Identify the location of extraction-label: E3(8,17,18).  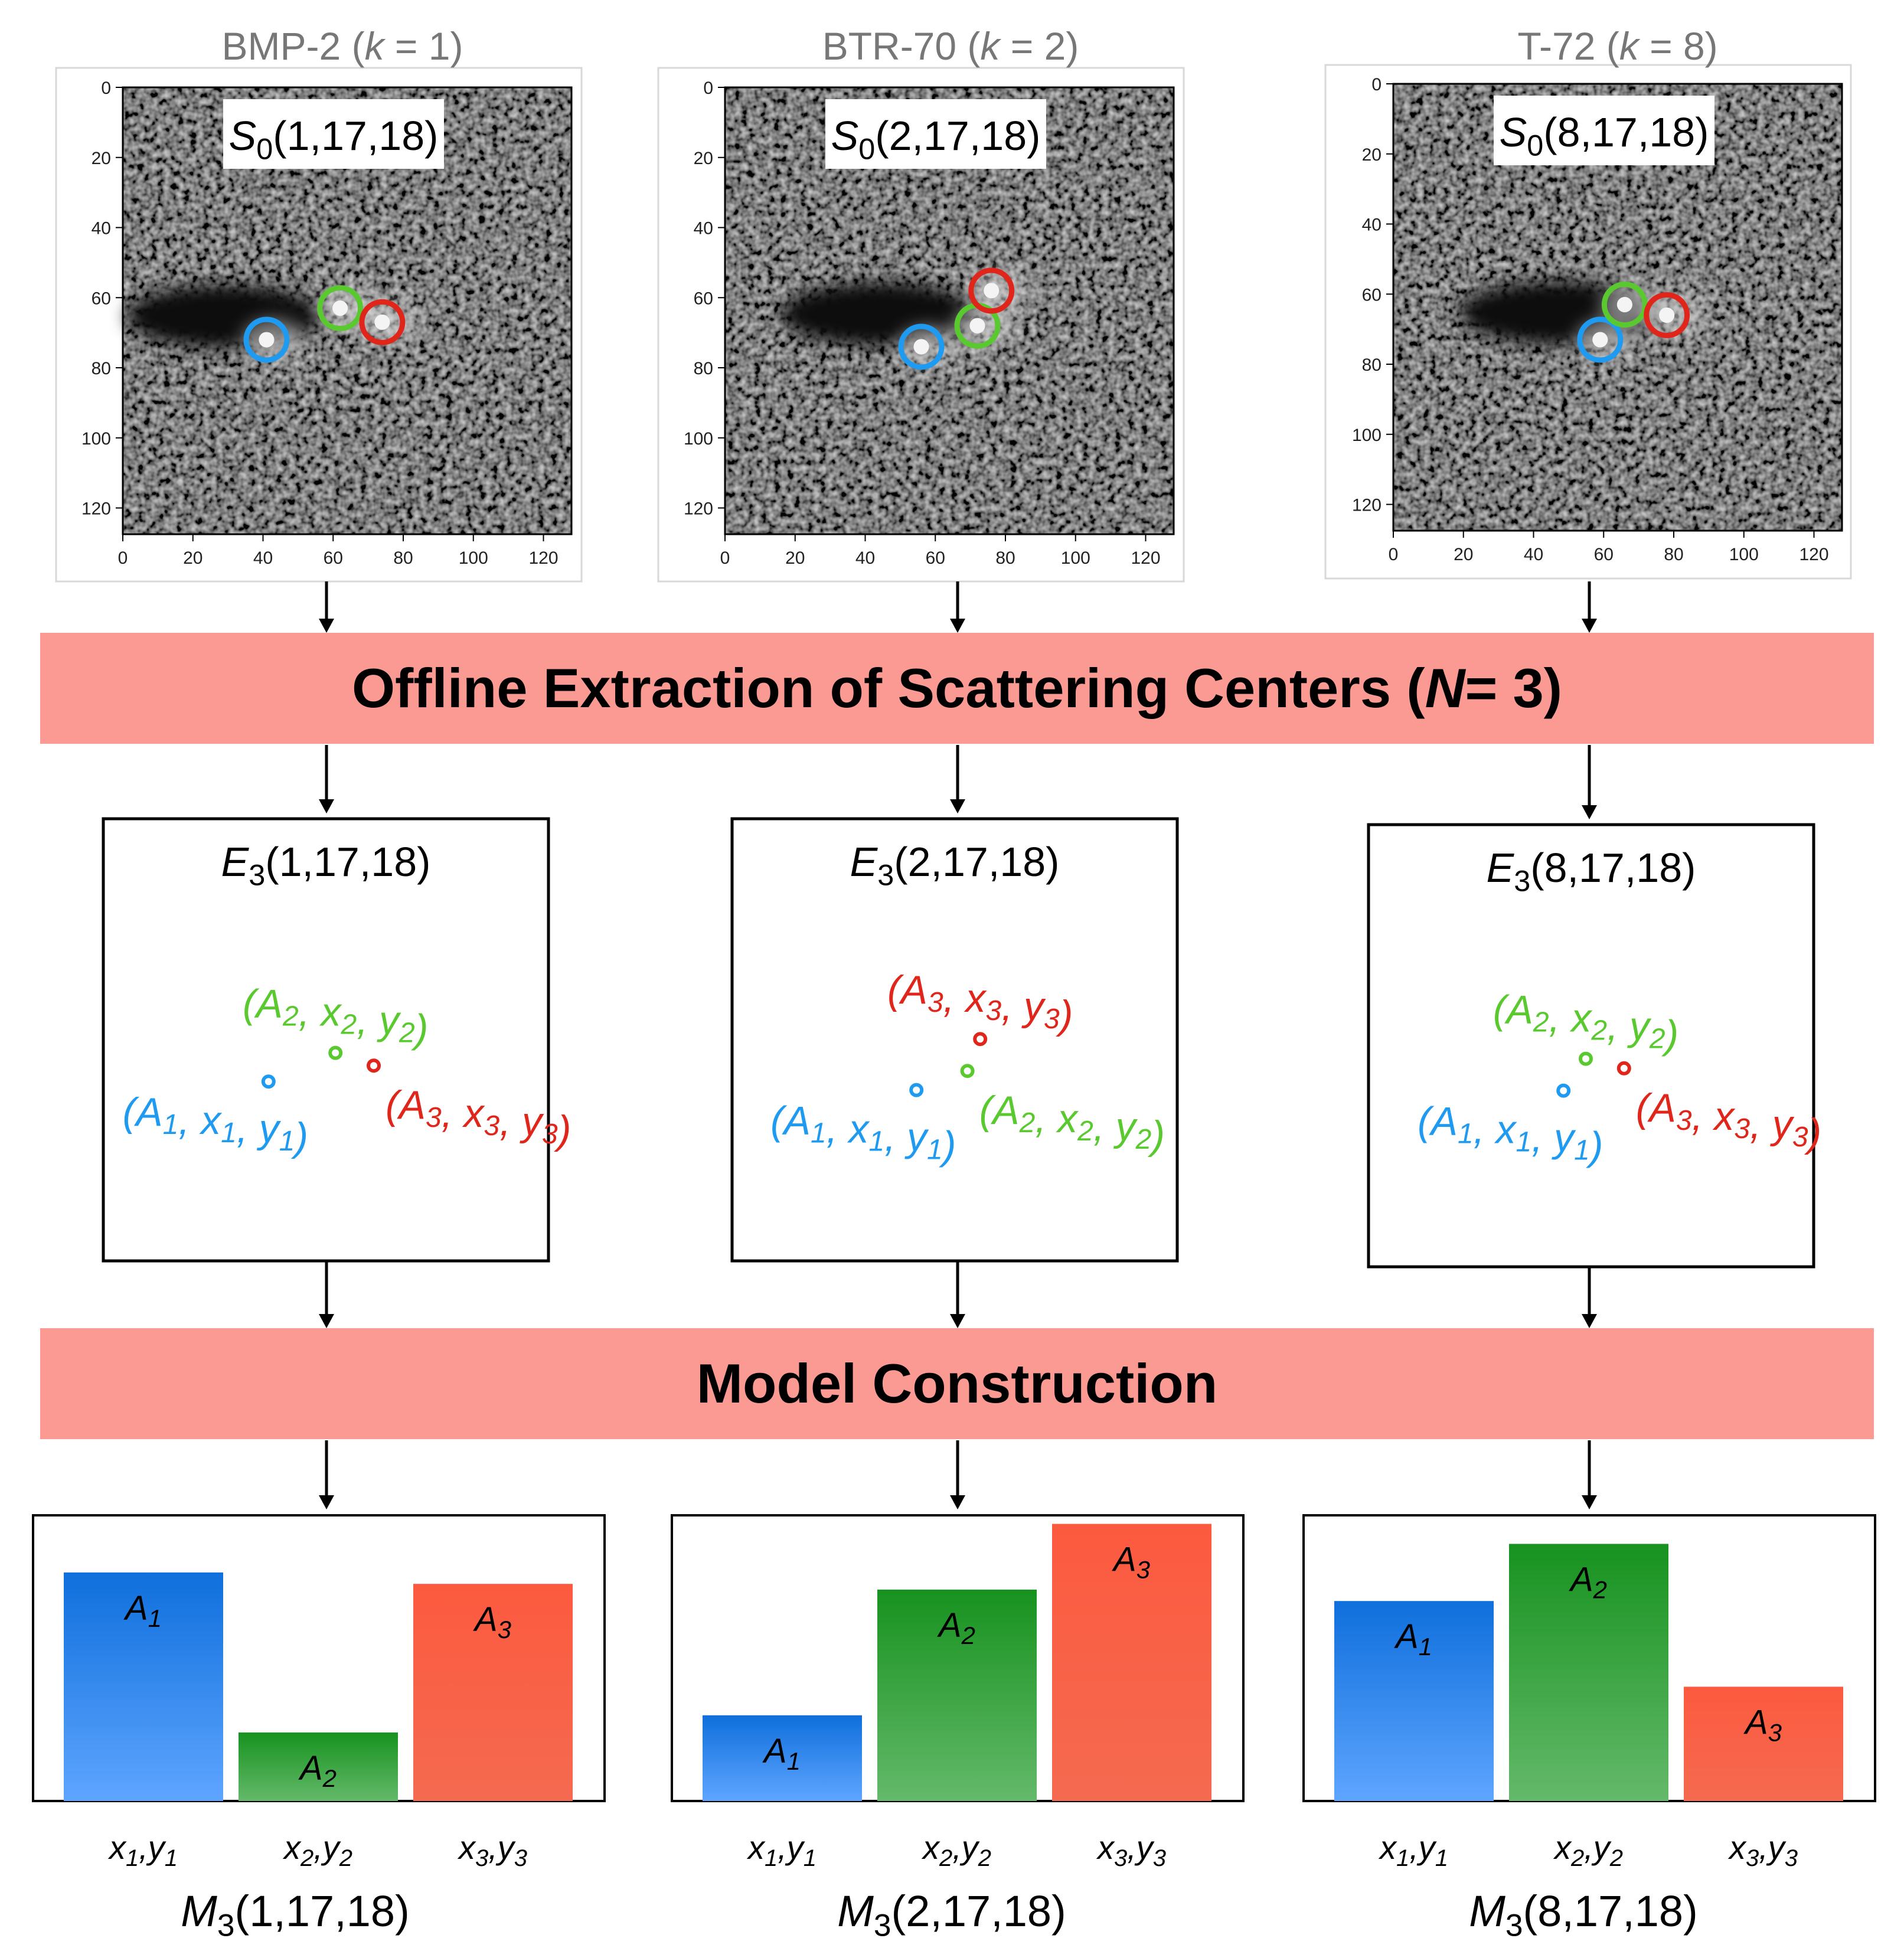
(1591, 871).